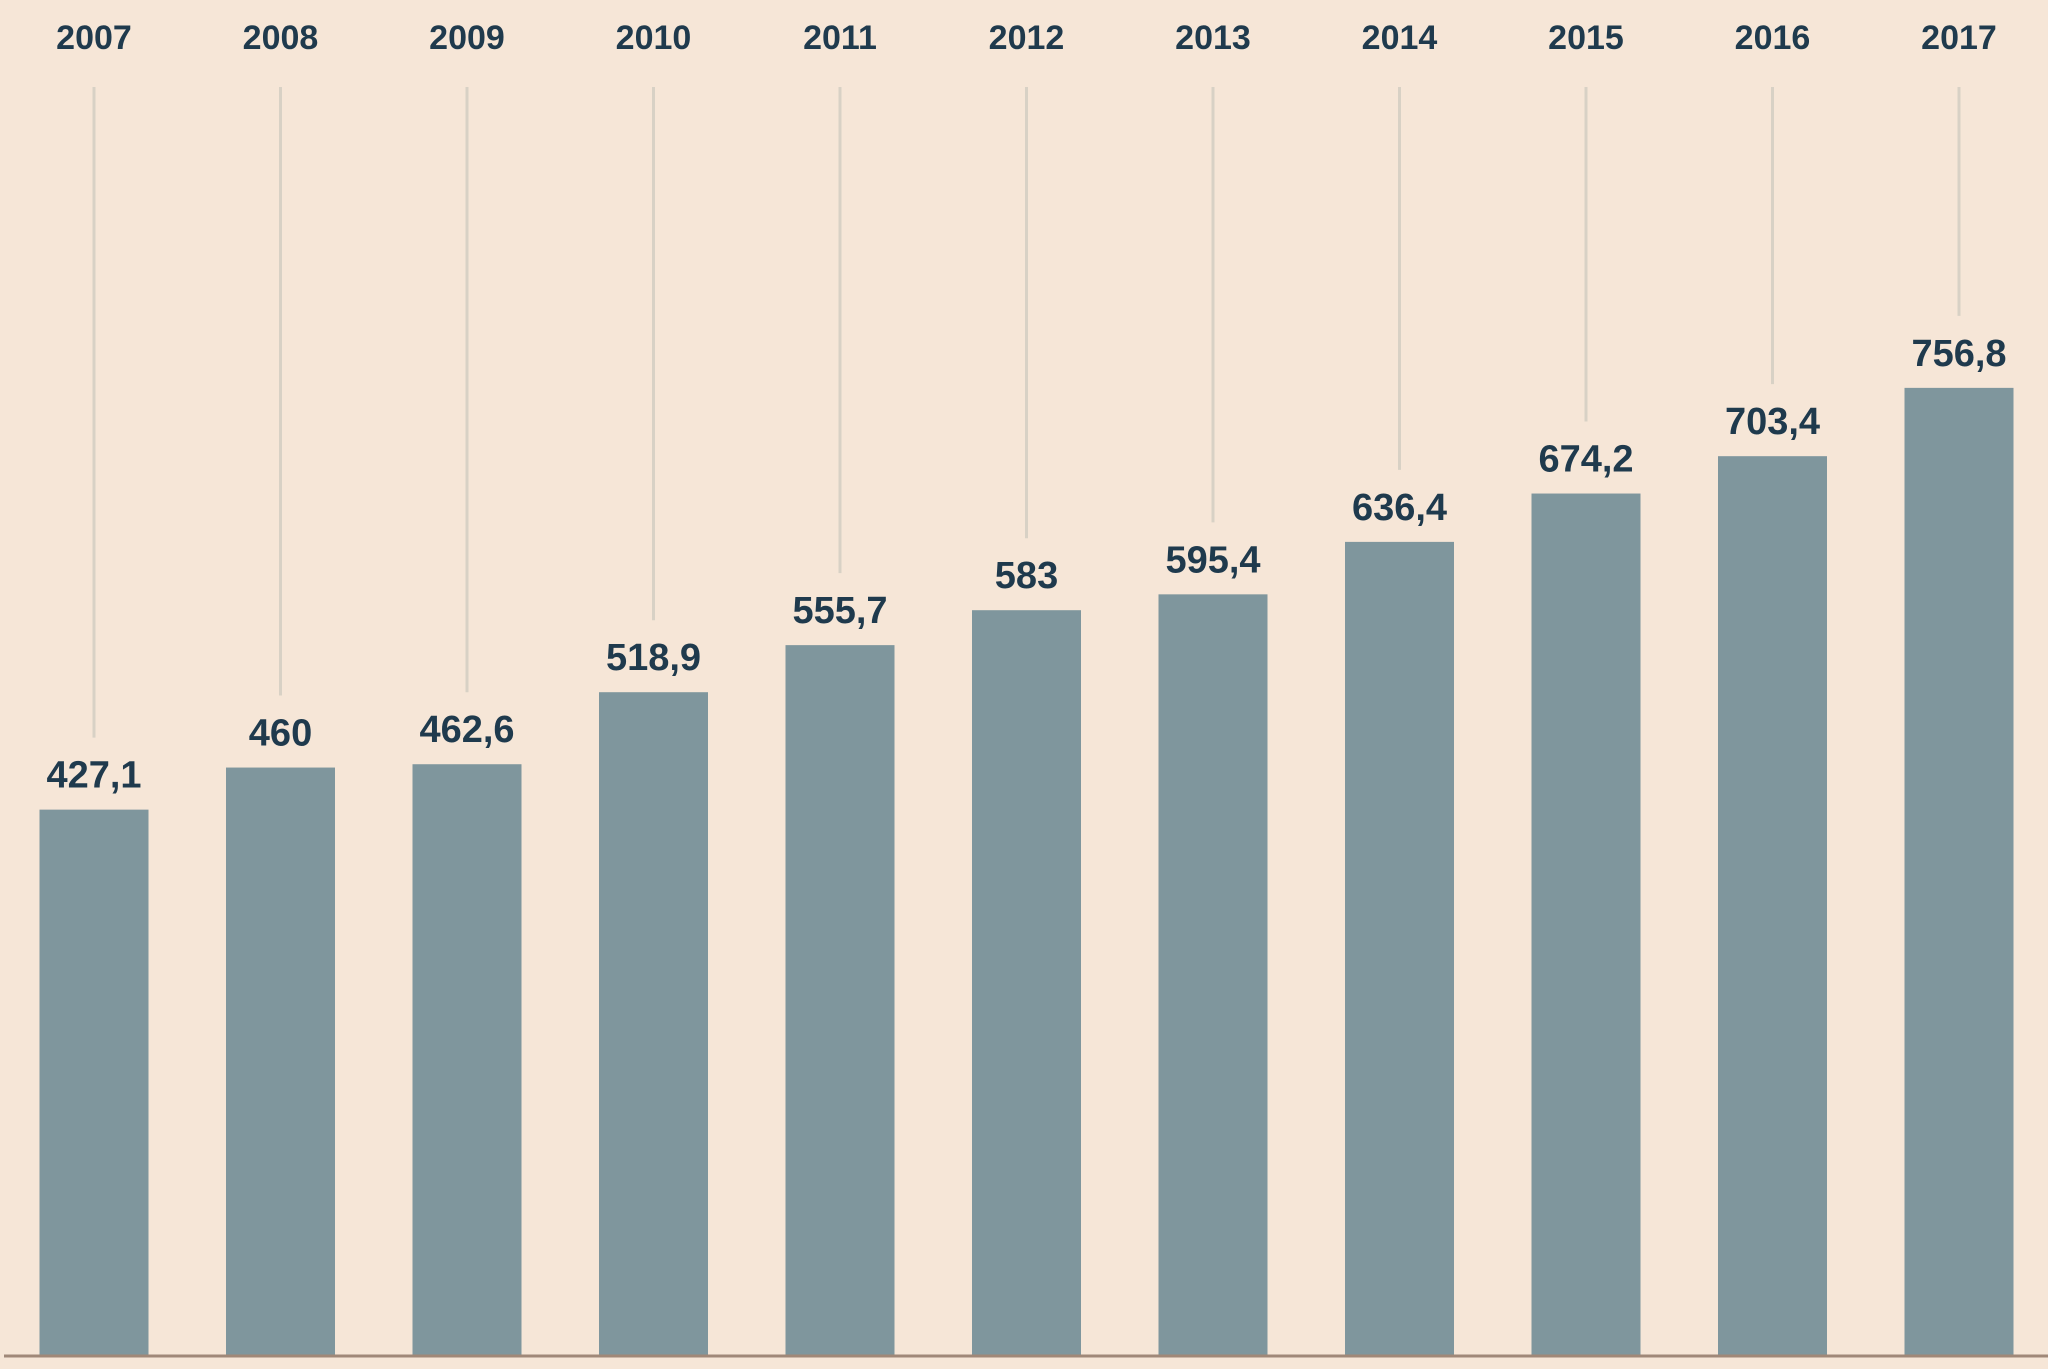  I want to click on year-label-2017: 2017, so click(1959, 38).